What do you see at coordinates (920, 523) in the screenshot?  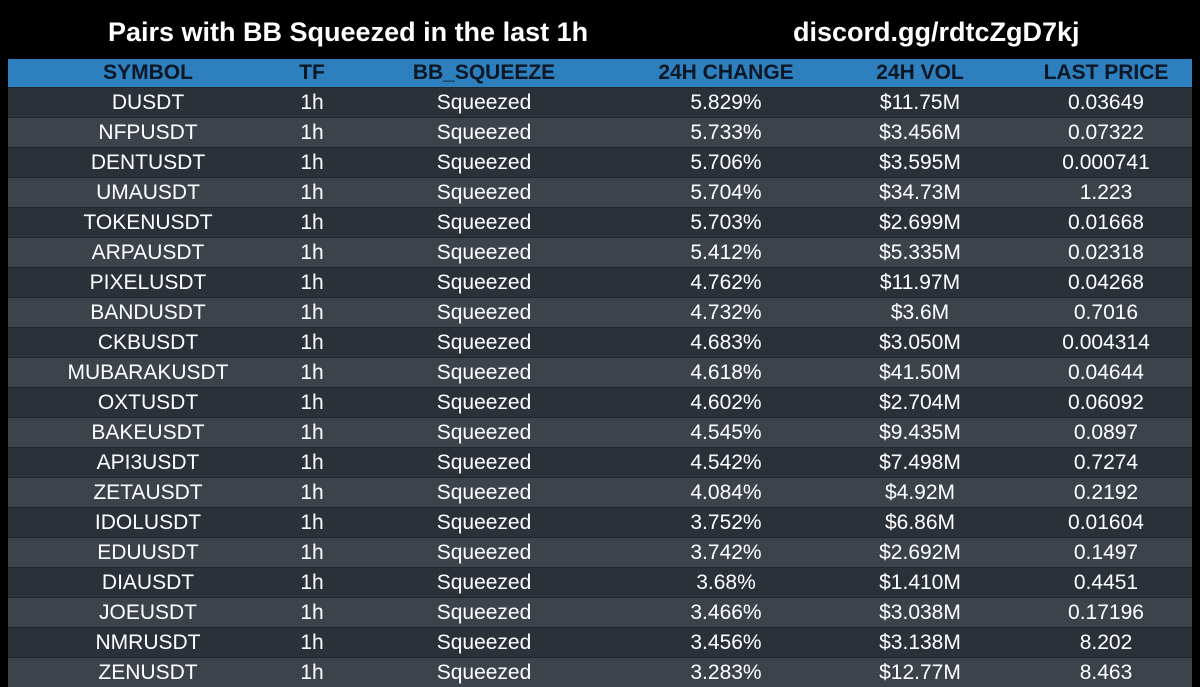 I see `volume-cell: $6.86M` at bounding box center [920, 523].